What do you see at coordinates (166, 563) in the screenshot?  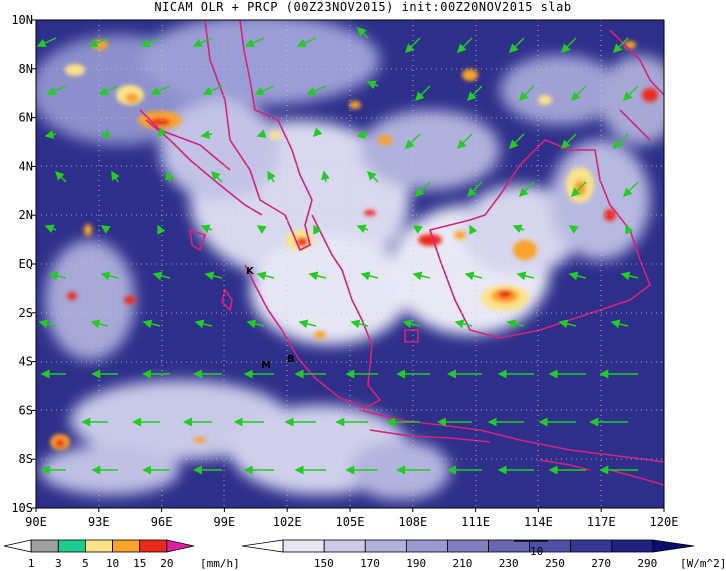 I see `precip-tick-label: 20` at bounding box center [166, 563].